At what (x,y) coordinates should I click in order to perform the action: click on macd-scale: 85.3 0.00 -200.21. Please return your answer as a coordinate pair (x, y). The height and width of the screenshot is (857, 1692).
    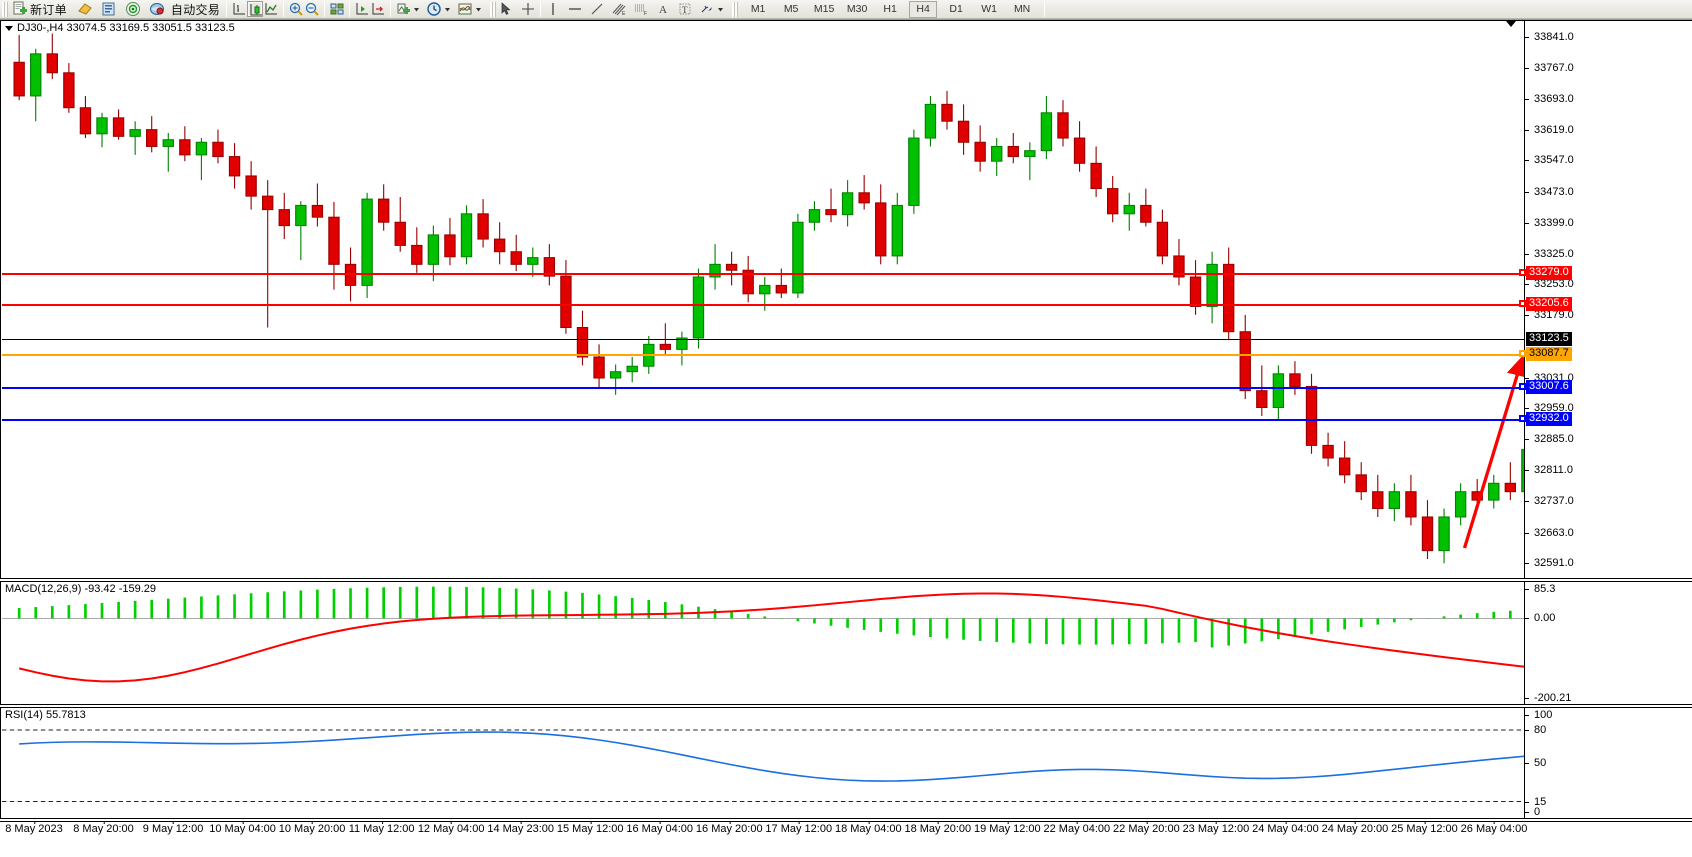
    Looking at the image, I should click on (1608, 643).